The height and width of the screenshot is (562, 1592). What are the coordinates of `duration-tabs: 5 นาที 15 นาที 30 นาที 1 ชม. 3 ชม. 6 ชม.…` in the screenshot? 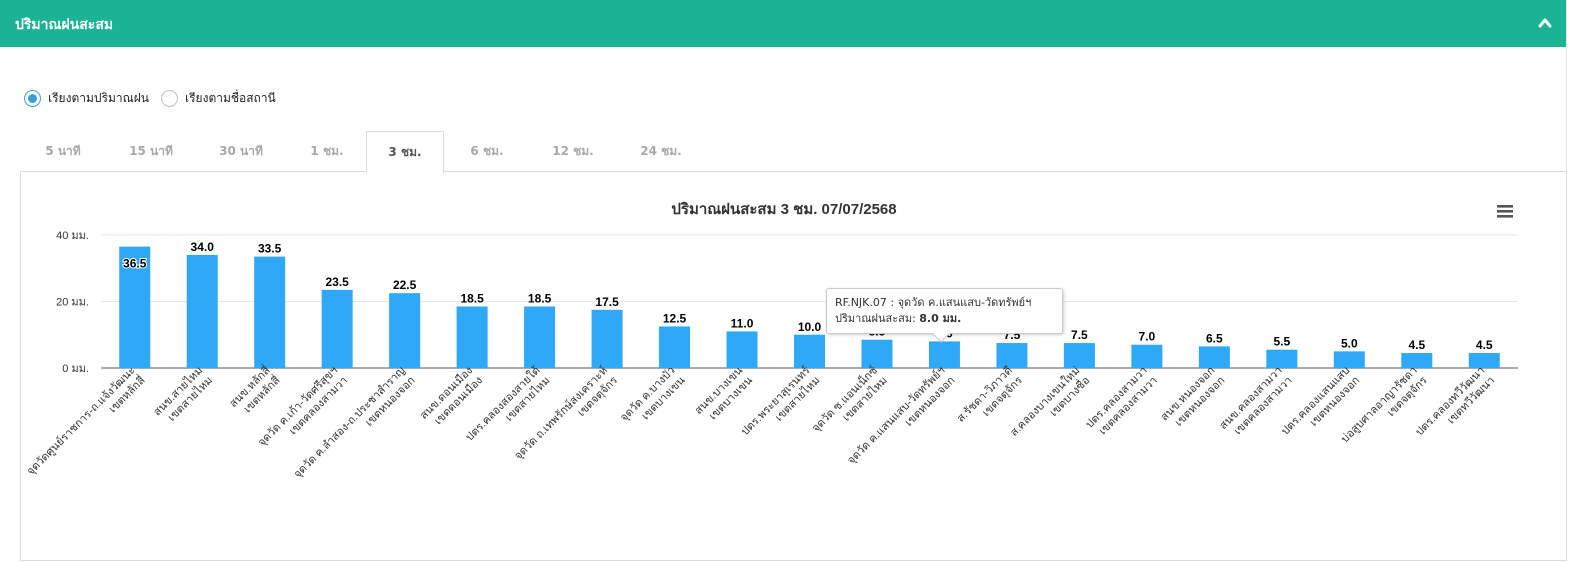 It's located at (794, 152).